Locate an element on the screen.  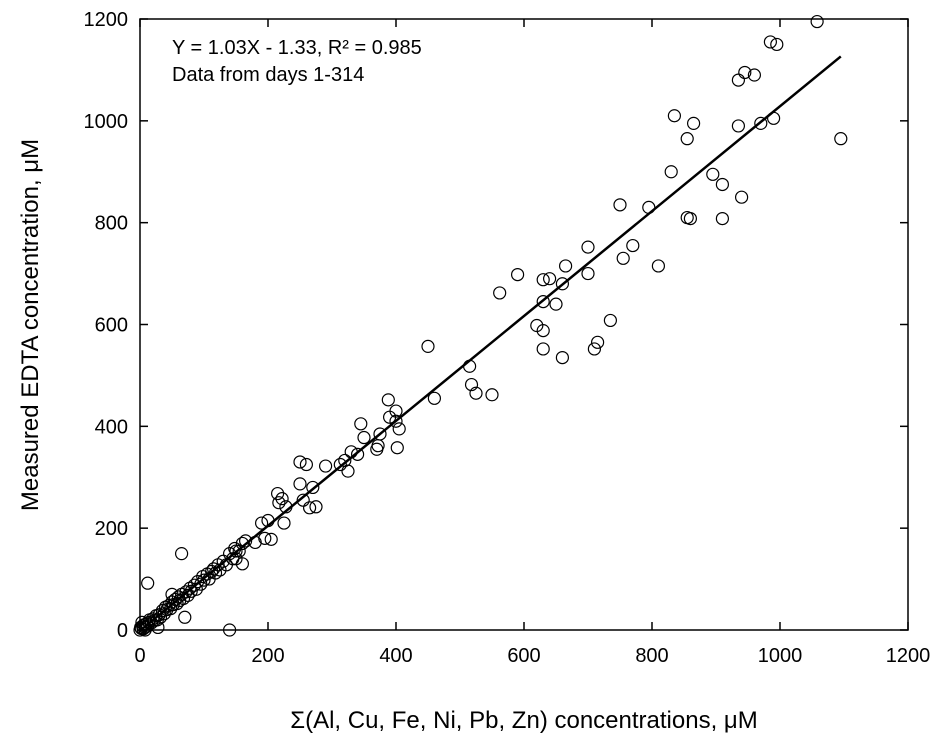
x-tick-label: 800 is located at coordinates (651, 656).